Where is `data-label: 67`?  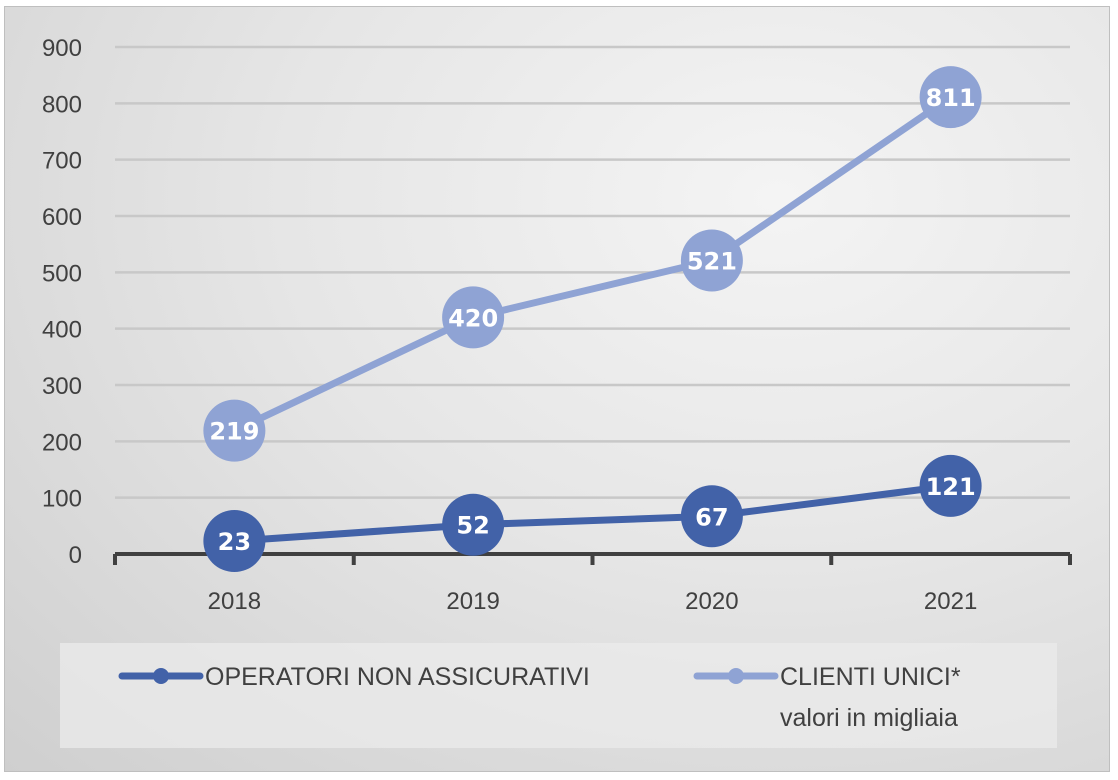
data-label: 67 is located at coordinates (711, 517).